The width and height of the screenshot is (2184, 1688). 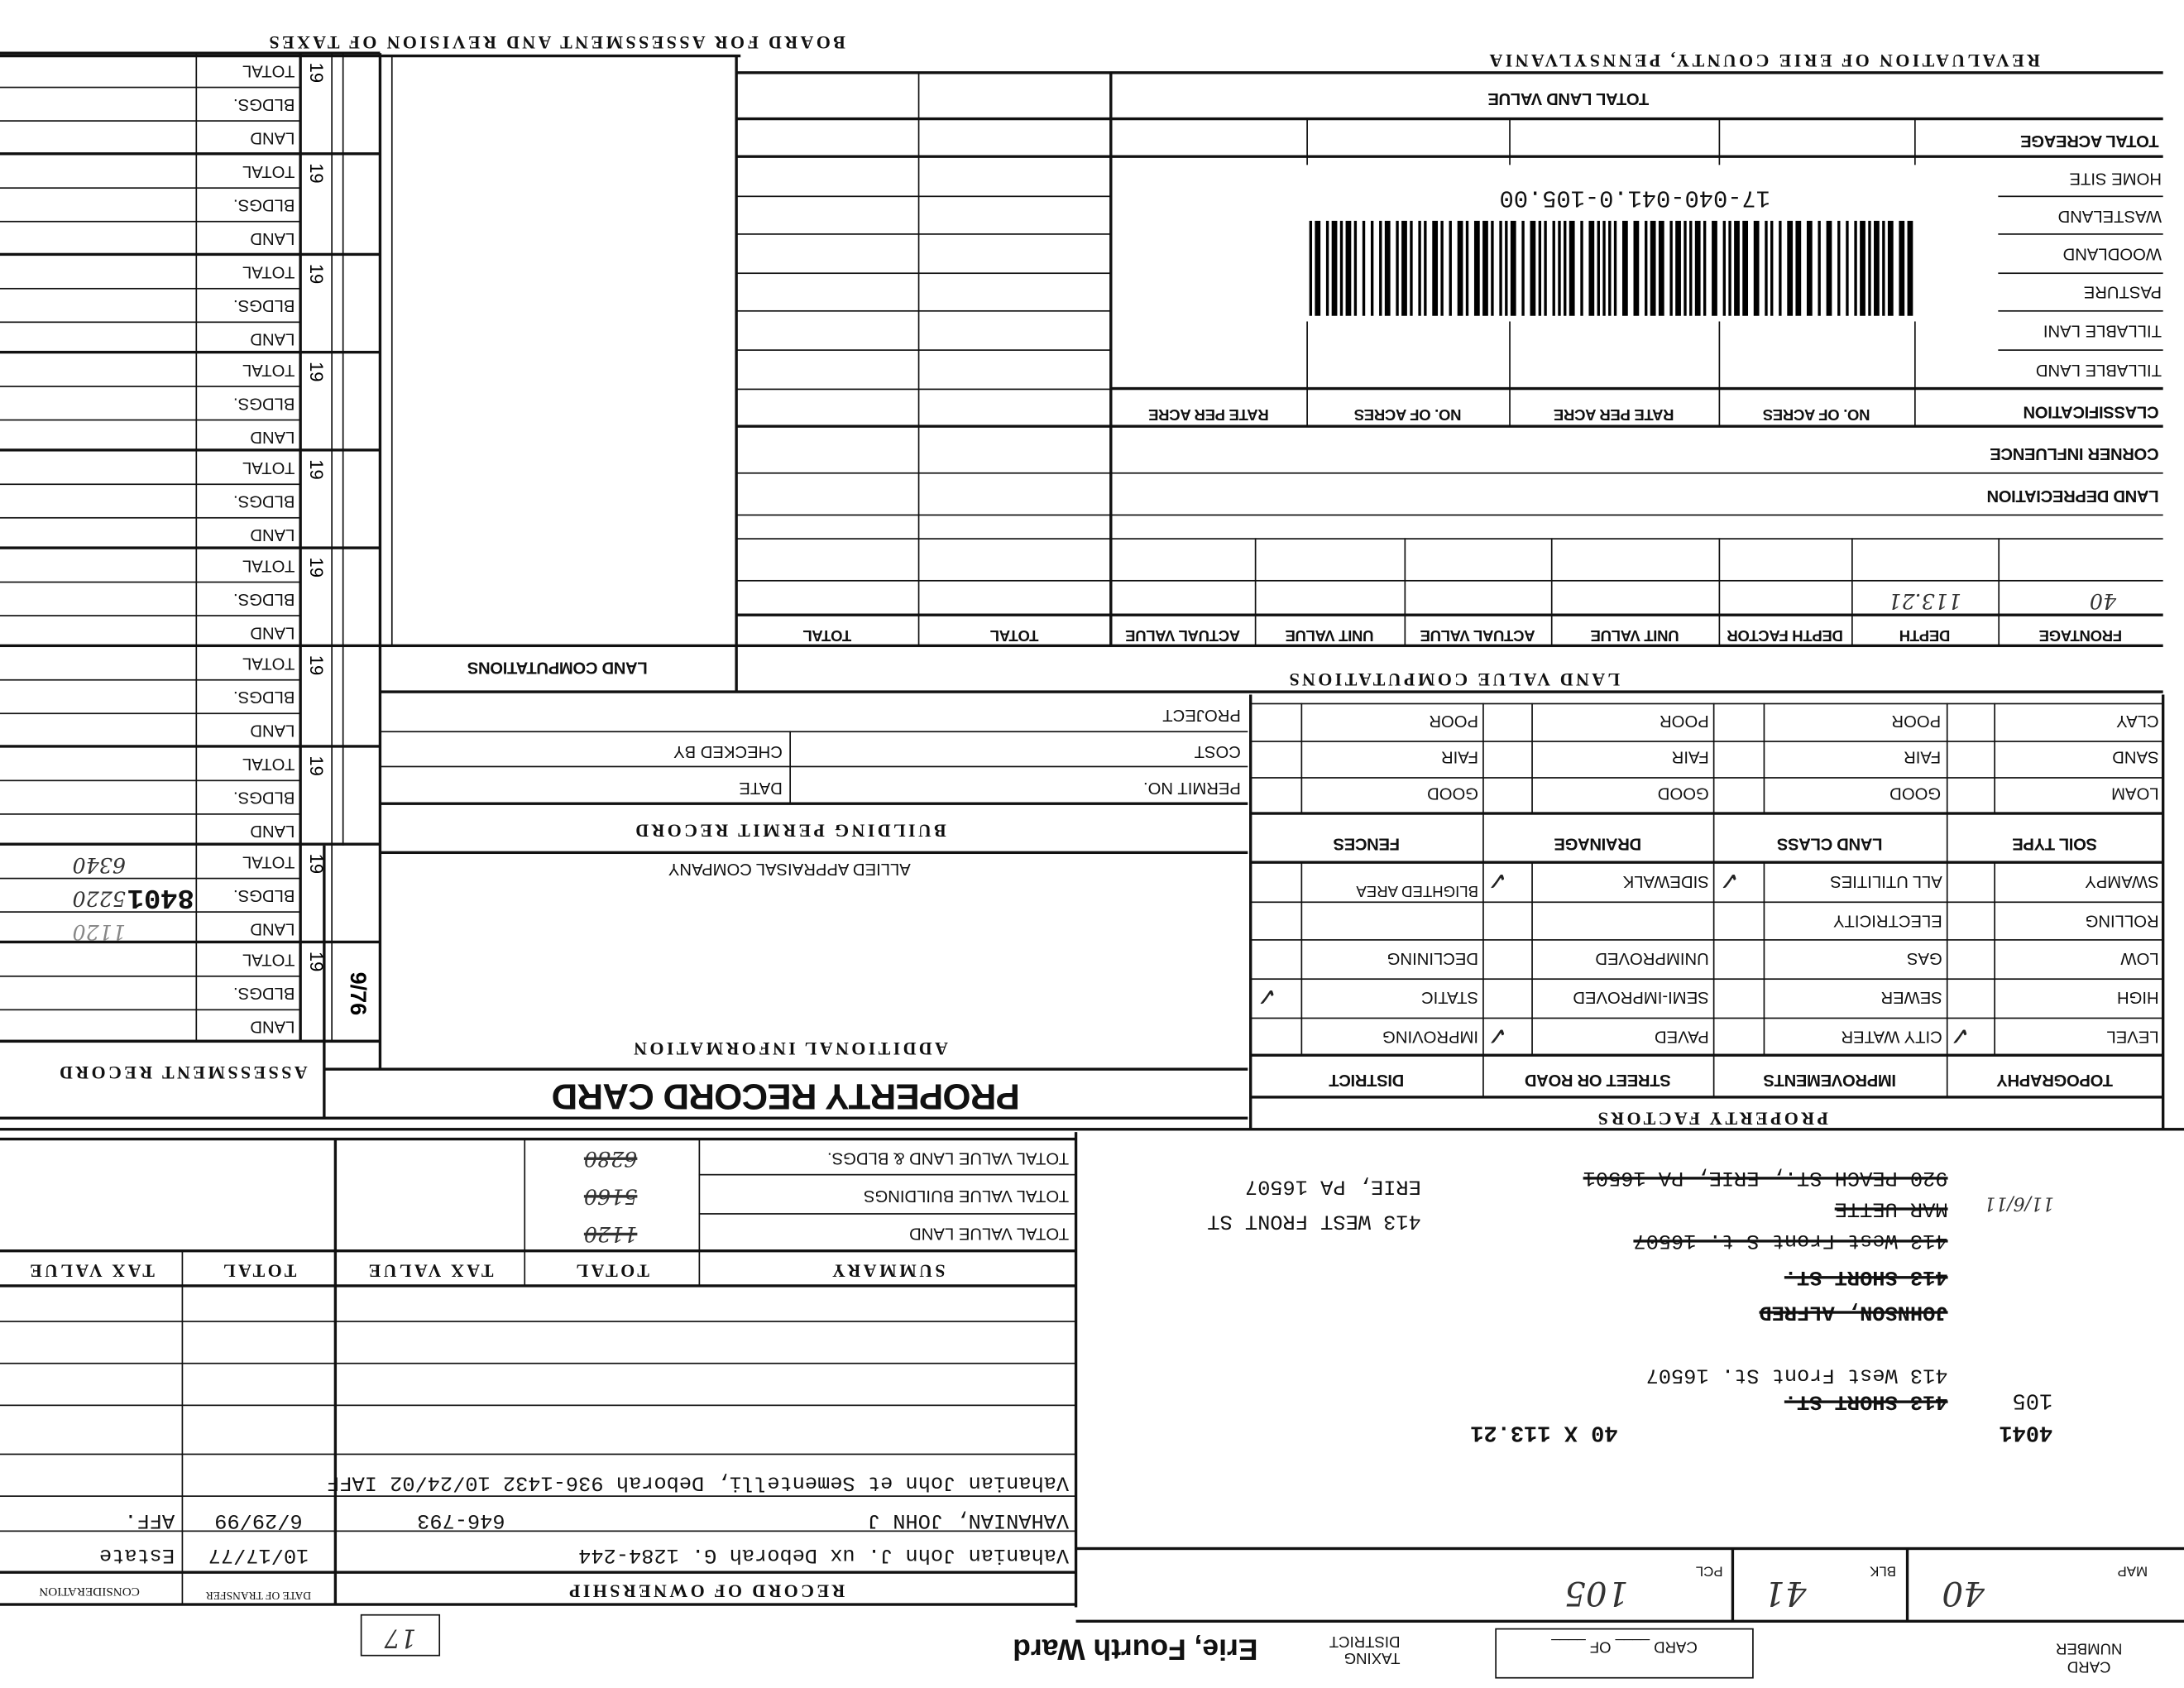 I want to click on struck-owner-name: JOHNSON, ALFRED, so click(x=1853, y=1311).